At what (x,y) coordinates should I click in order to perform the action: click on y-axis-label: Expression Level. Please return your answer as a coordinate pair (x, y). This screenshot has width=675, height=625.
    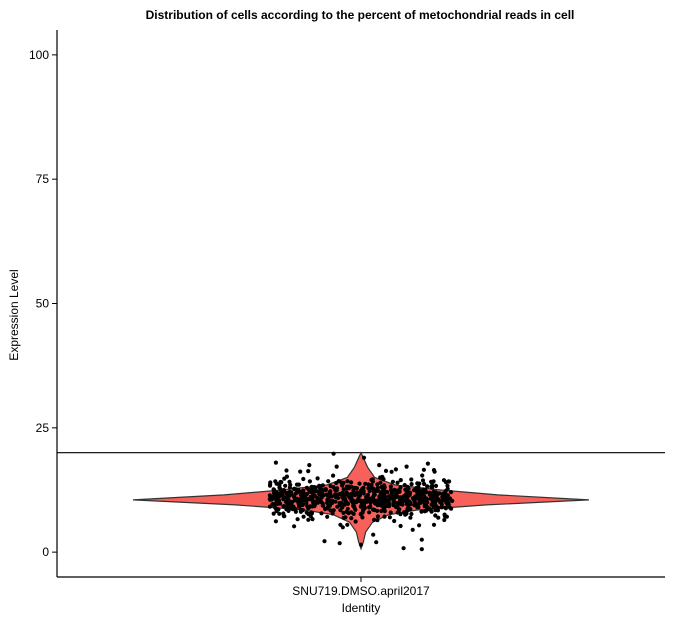
    Looking at the image, I should click on (14, 314).